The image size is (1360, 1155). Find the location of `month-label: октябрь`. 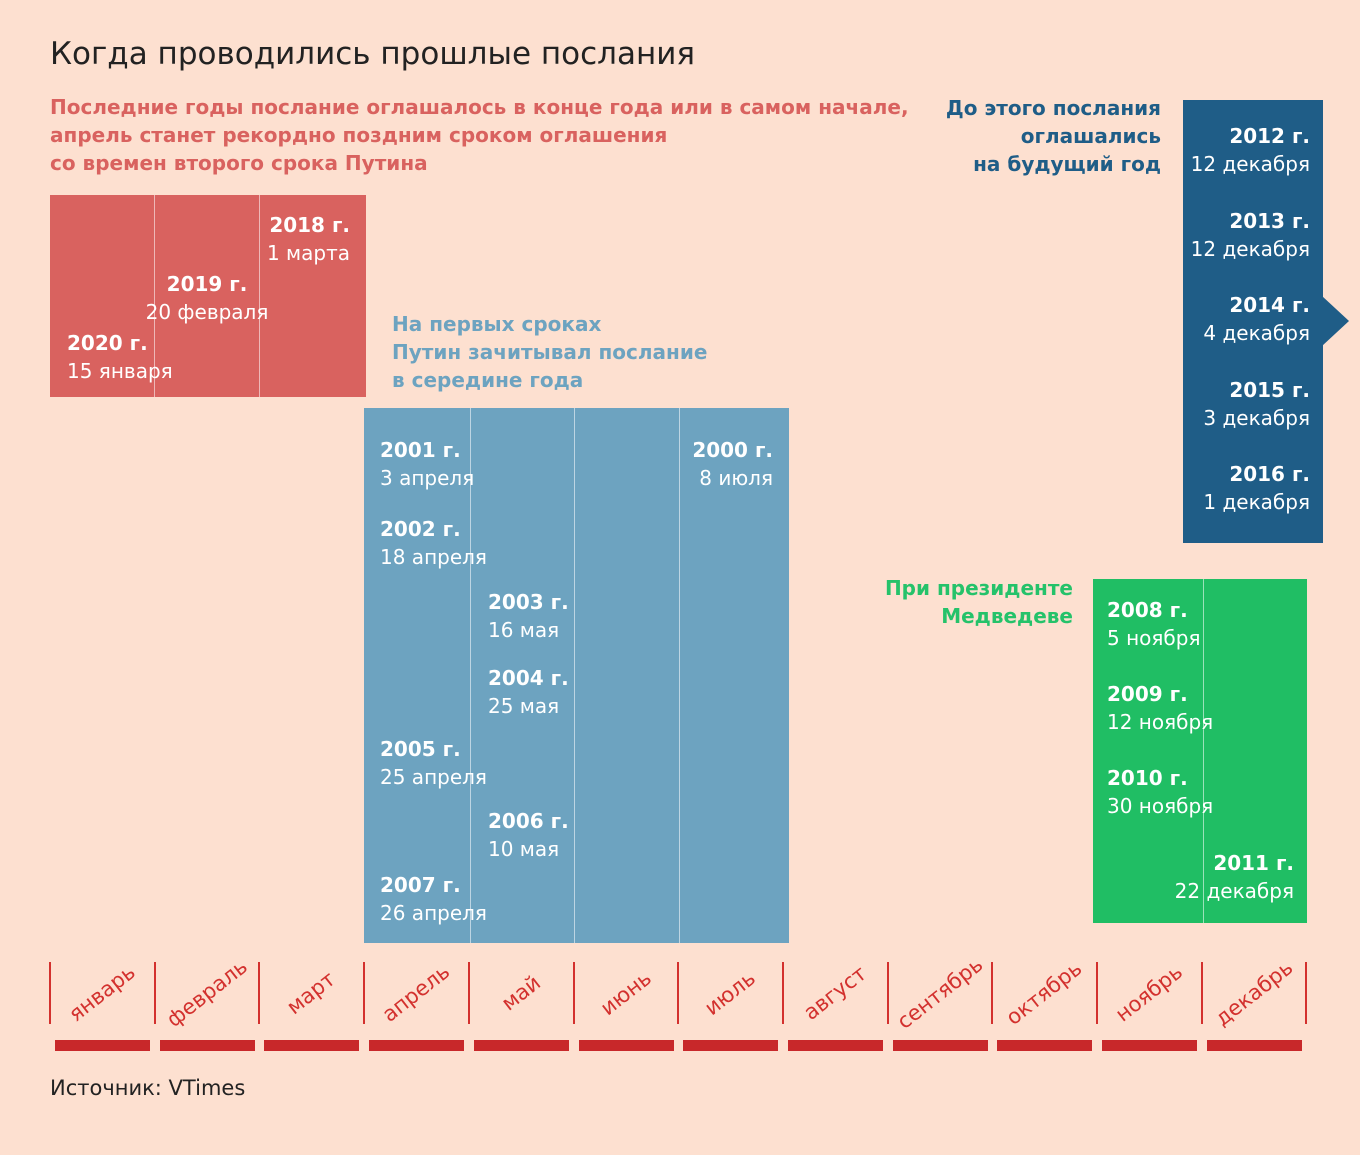

month-label: октябрь is located at coordinates (1044, 993).